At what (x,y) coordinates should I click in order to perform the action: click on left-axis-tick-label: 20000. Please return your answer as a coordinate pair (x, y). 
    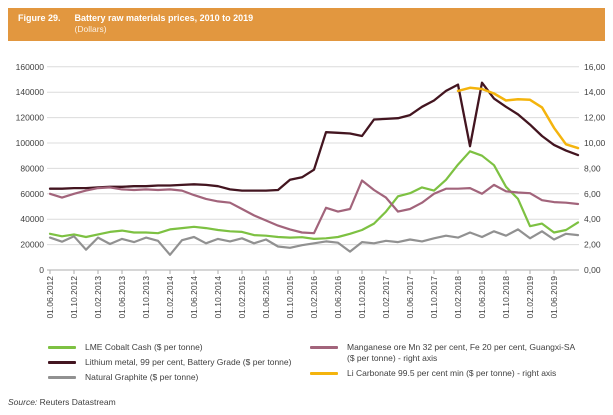
    Looking at the image, I should click on (32, 245).